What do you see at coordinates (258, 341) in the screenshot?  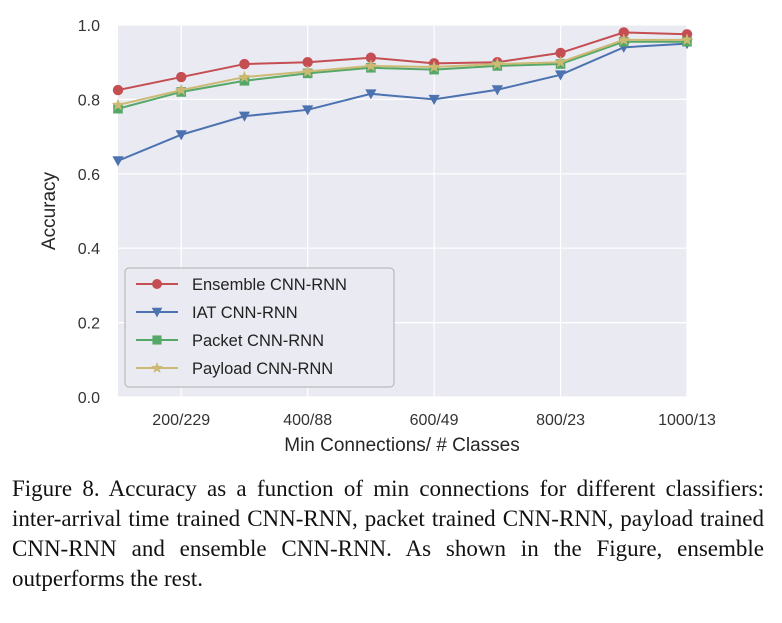 I see `legend-label: Packet CNN-RNN` at bounding box center [258, 341].